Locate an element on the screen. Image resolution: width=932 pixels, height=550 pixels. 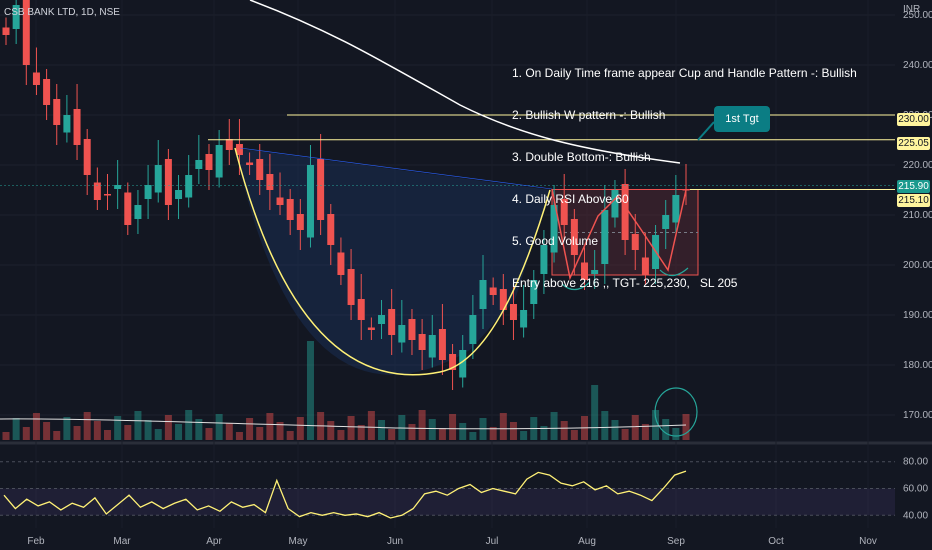
x-tick-label: Sep is located at coordinates (676, 541).